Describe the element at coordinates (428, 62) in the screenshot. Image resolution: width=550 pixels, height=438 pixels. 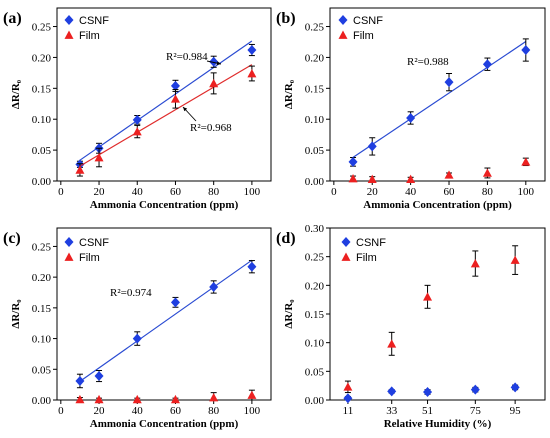
I see `r-squared-annotation-csnf: R²=0.988` at that location.